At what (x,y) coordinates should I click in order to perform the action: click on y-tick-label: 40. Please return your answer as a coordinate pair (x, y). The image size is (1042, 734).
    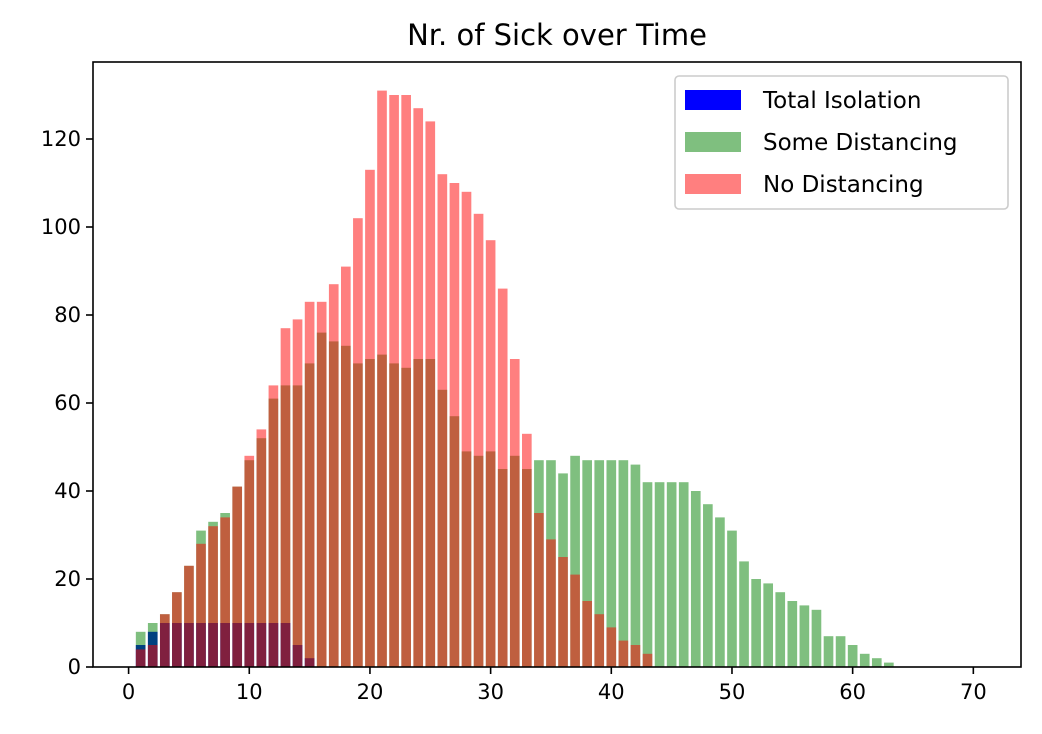
    Looking at the image, I should click on (67, 491).